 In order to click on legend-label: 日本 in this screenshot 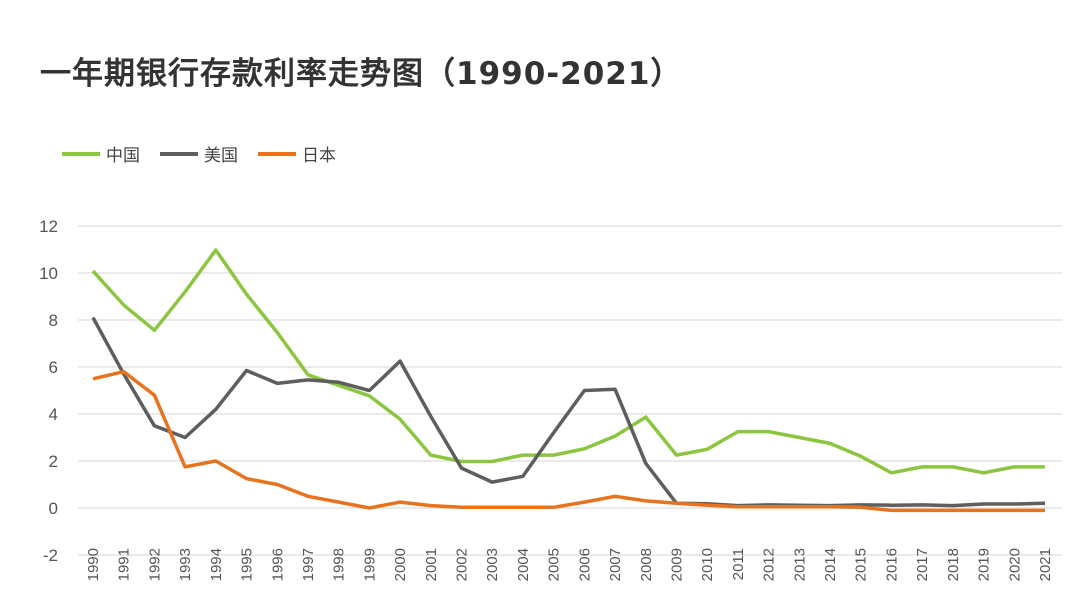, I will do `click(319, 156)`.